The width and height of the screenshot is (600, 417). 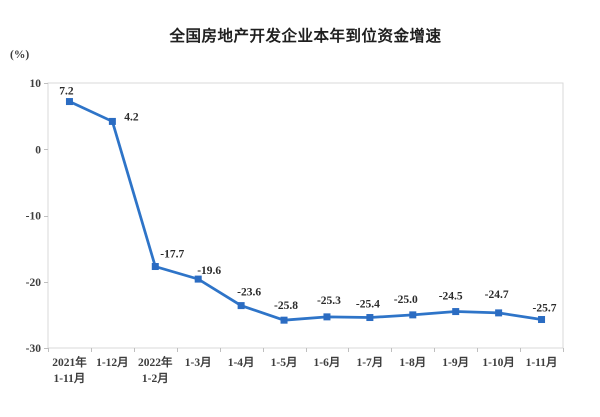 I want to click on x-tick-label: 1-10月, so click(x=498, y=362).